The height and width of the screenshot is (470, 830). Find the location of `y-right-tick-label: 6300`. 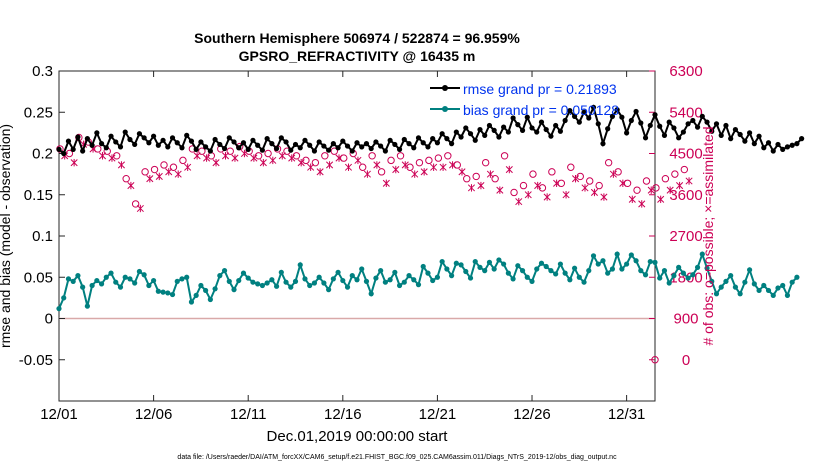

y-right-tick-label: 6300 is located at coordinates (685, 71).